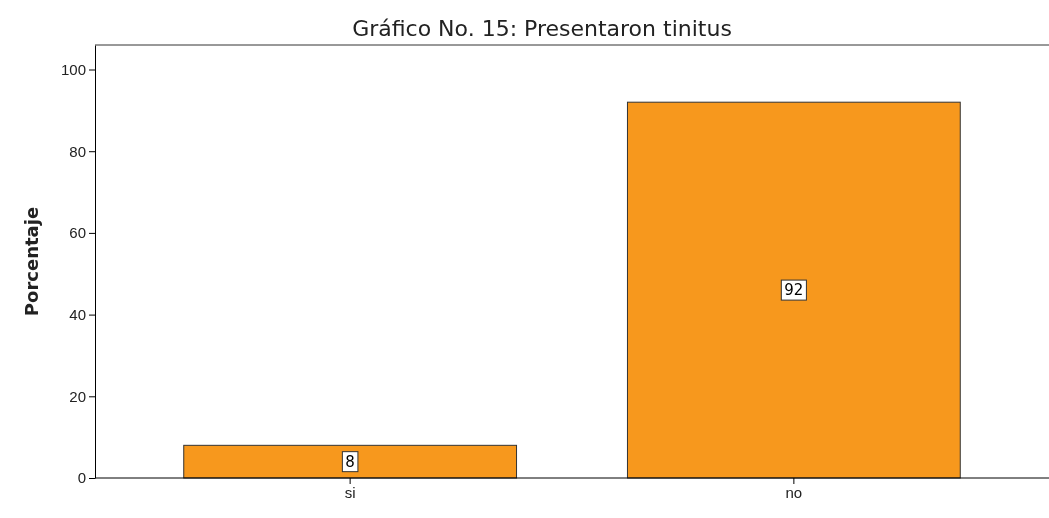 This screenshot has width=1049, height=518. I want to click on x-tick-label: si, so click(350, 492).